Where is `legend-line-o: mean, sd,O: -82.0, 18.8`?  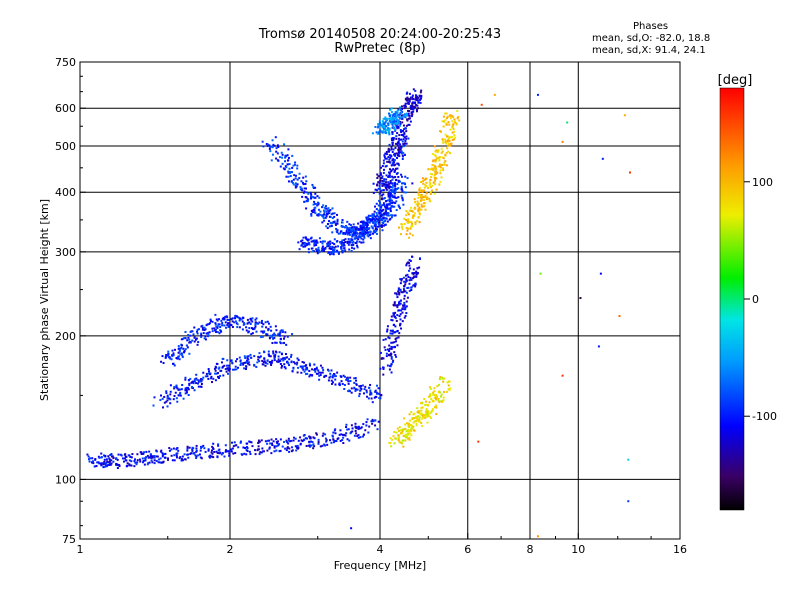
legend-line-o: mean, sd,O: -82.0, 18.8 is located at coordinates (651, 38).